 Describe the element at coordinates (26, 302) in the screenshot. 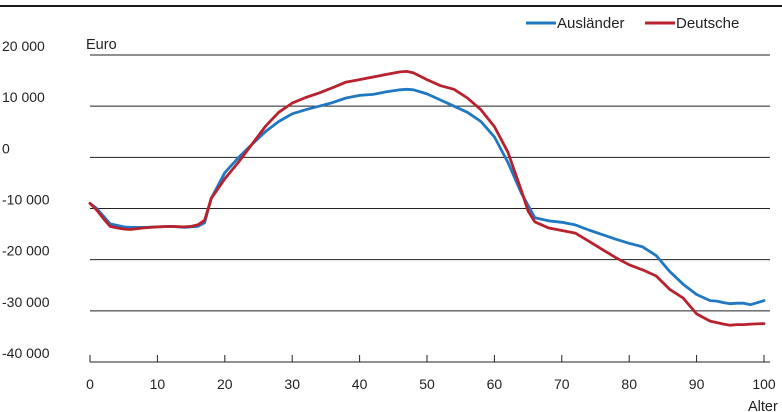

I see `y-tick-label: -30 000` at that location.